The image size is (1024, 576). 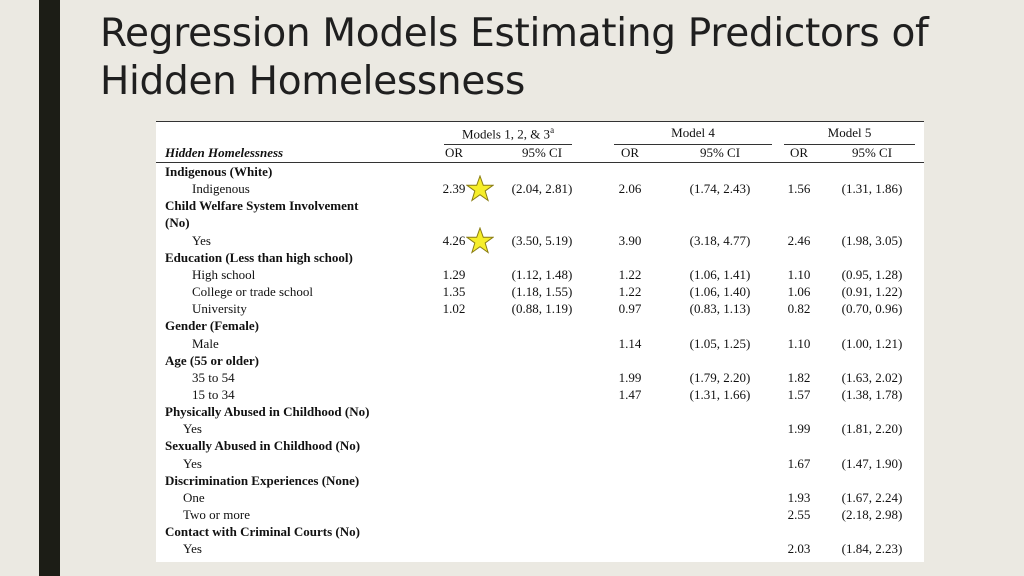 What do you see at coordinates (213, 377) in the screenshot?
I see `row-label: 35 to 54` at bounding box center [213, 377].